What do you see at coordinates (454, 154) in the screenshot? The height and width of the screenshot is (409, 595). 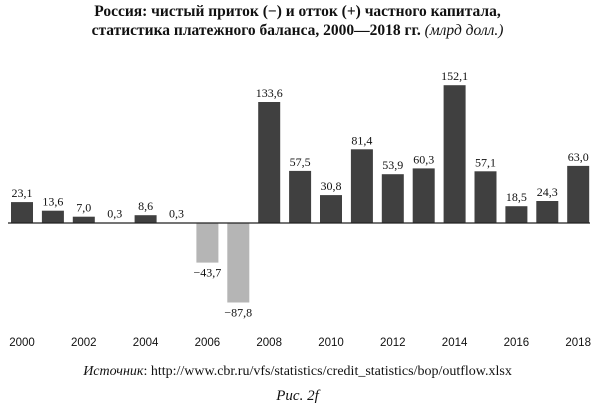 I see `bar-2014` at bounding box center [454, 154].